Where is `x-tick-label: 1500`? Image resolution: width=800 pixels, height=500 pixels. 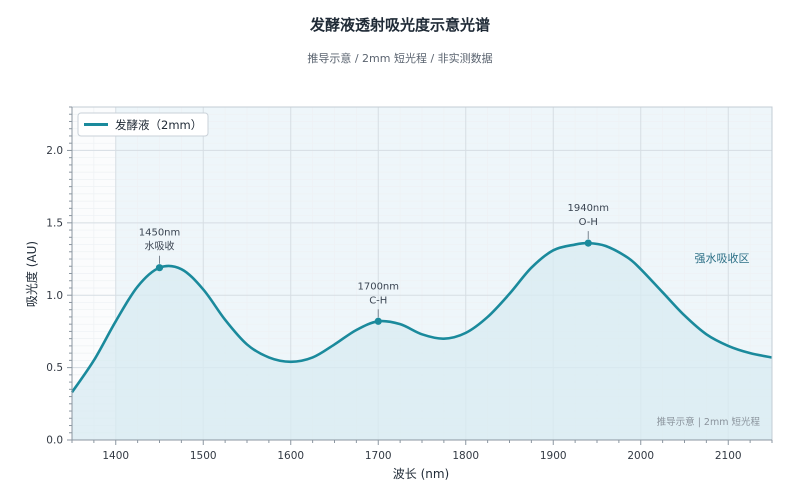
x-tick-label: 1500 is located at coordinates (203, 456).